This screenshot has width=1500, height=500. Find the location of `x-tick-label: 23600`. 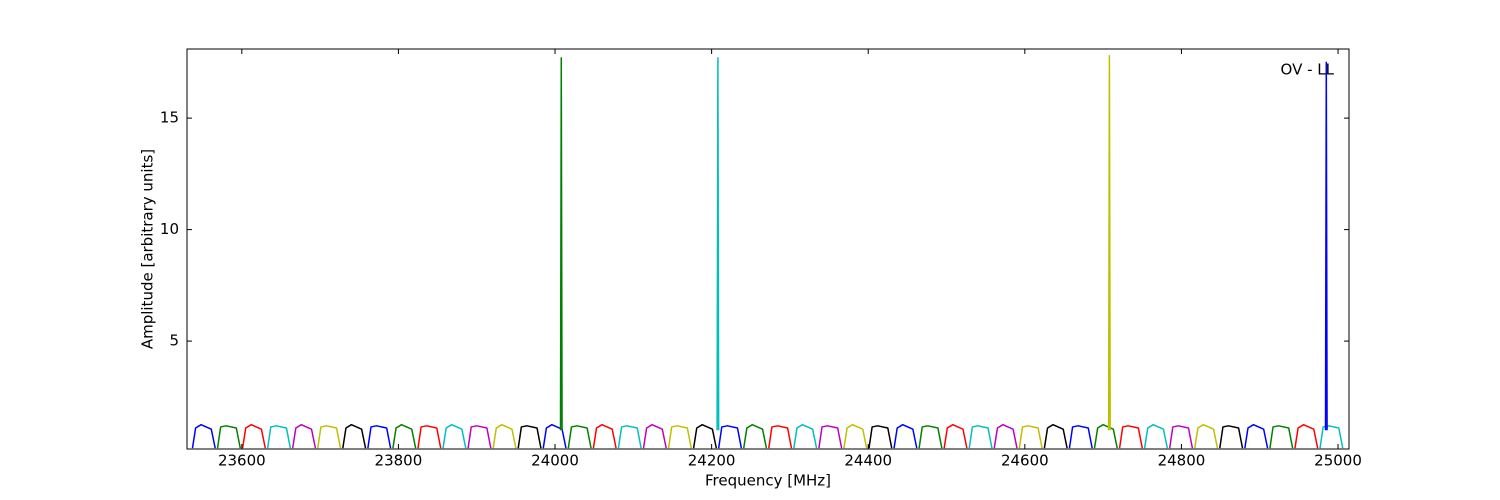

x-tick-label: 23600 is located at coordinates (242, 461).